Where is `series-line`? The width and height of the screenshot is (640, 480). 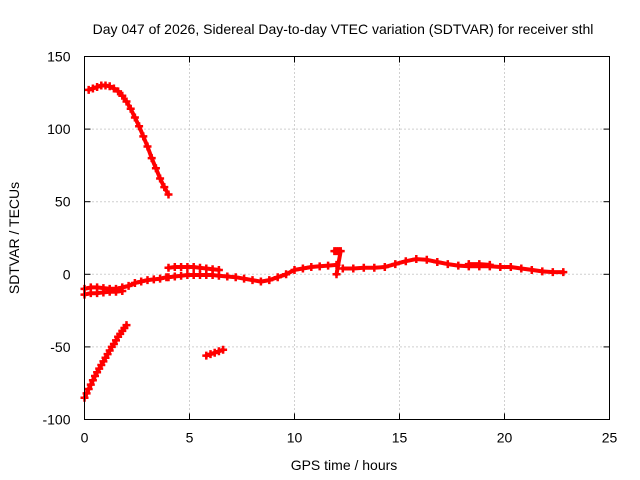
series-line is located at coordinates (453, 266).